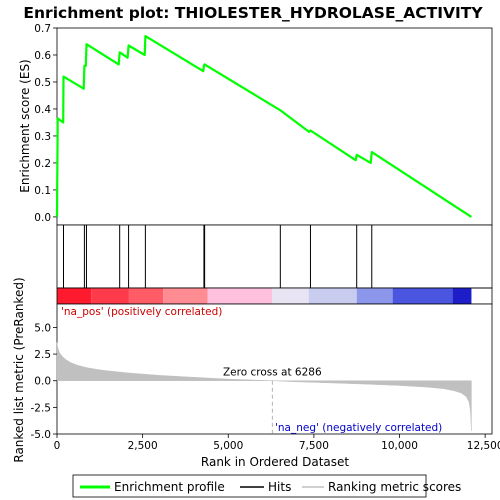  What do you see at coordinates (141, 312) in the screenshot?
I see `positive-correlation-label: 'na_pos' (positively correlated)` at bounding box center [141, 312].